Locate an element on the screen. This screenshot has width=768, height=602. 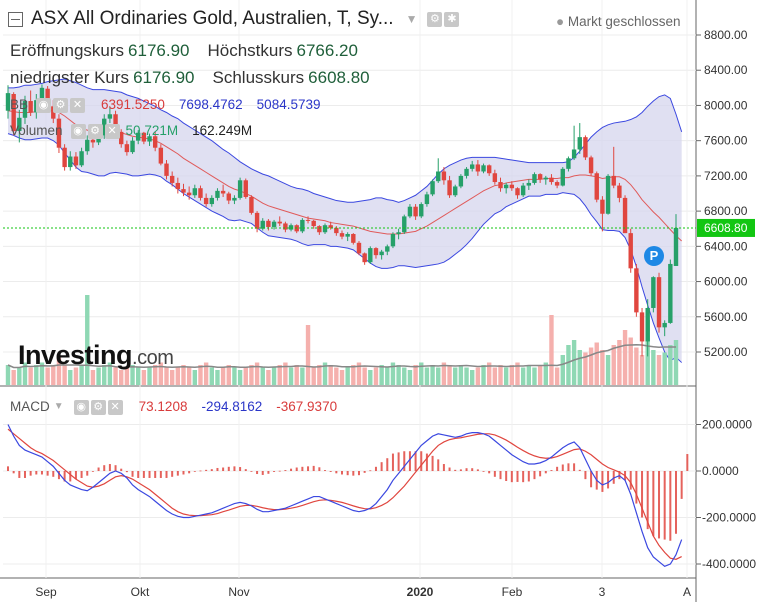
price-tick-label: 5200.00 is located at coordinates (726, 352).